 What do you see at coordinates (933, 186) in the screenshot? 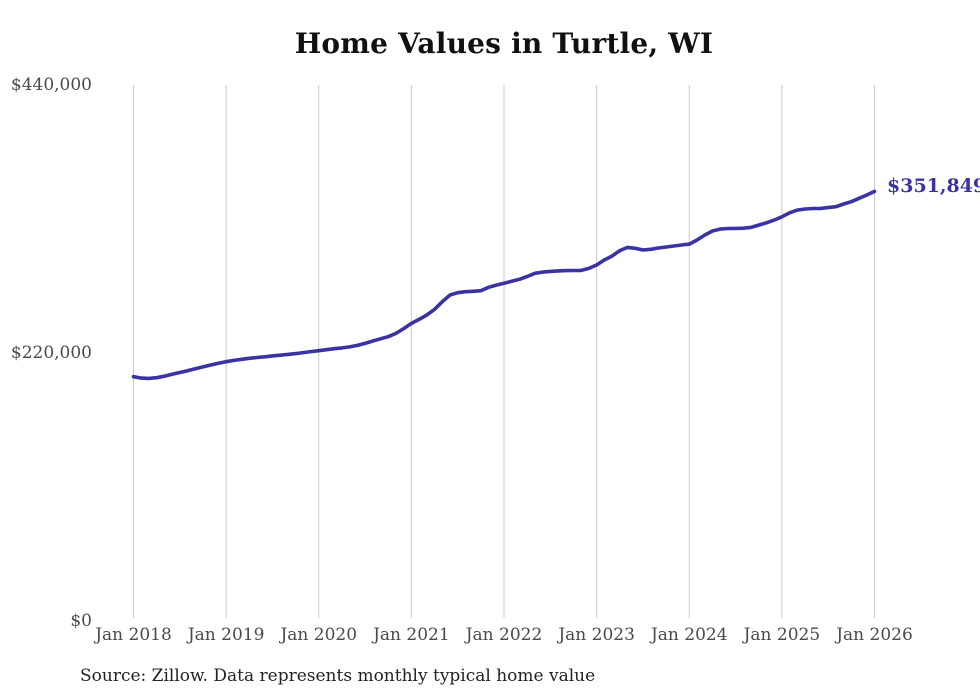
I see `end-value-label: $351,849` at bounding box center [933, 186].